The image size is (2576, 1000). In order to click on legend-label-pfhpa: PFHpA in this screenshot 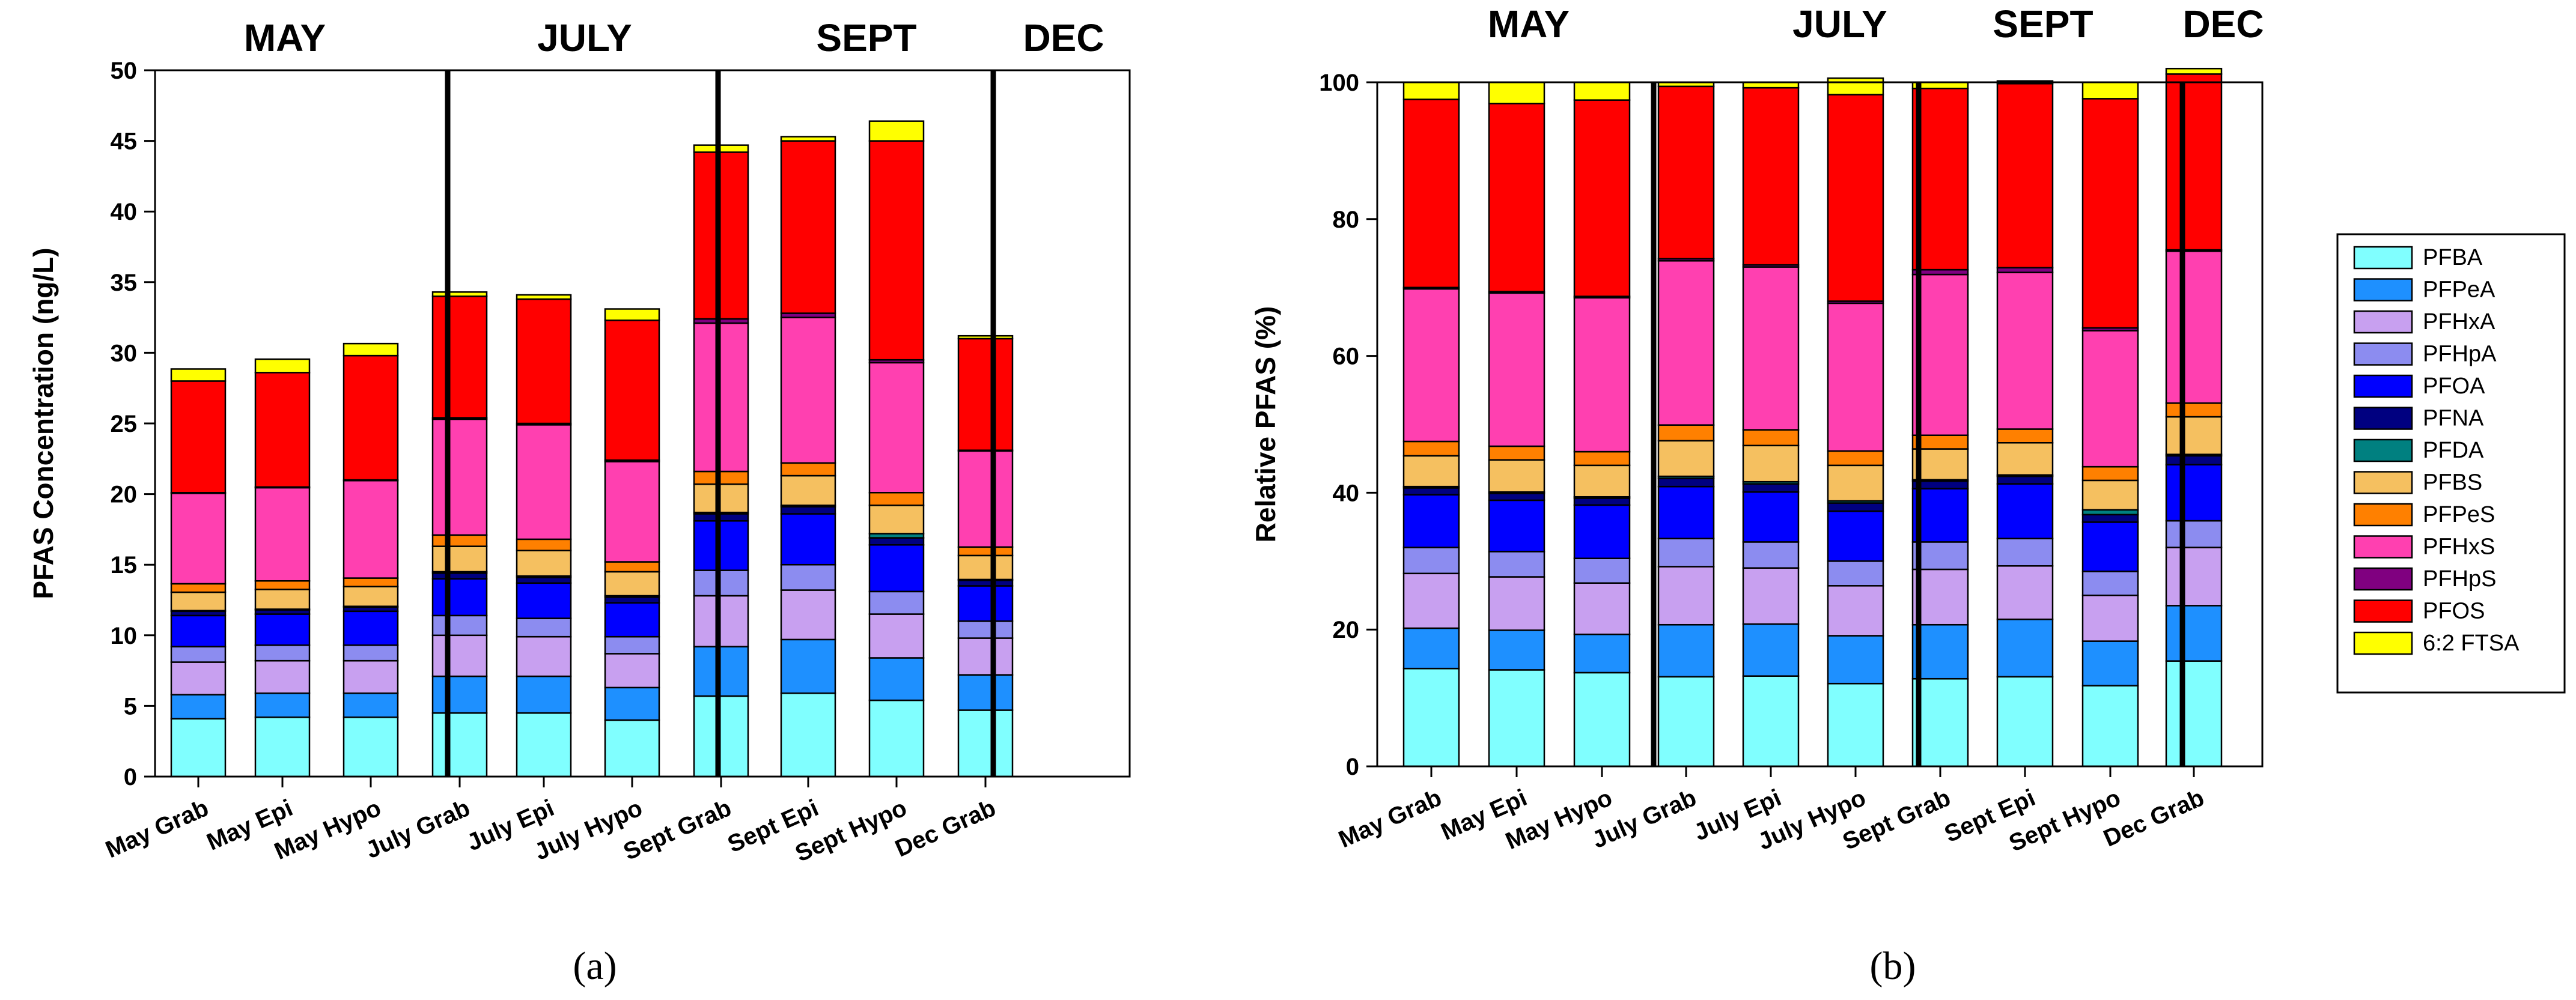, I will do `click(2460, 355)`.